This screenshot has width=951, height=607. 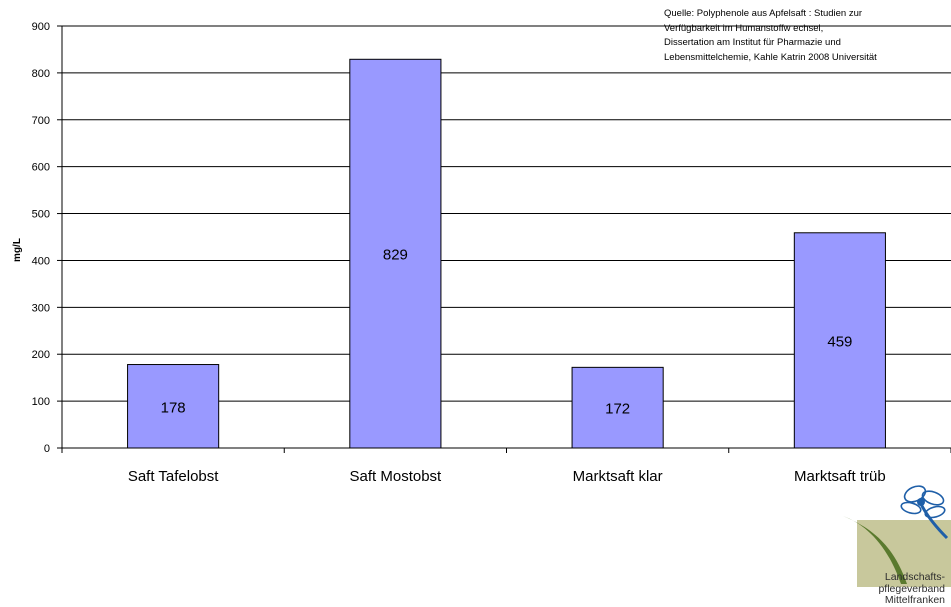 What do you see at coordinates (41, 215) in the screenshot?
I see `y-tick-label: 500` at bounding box center [41, 215].